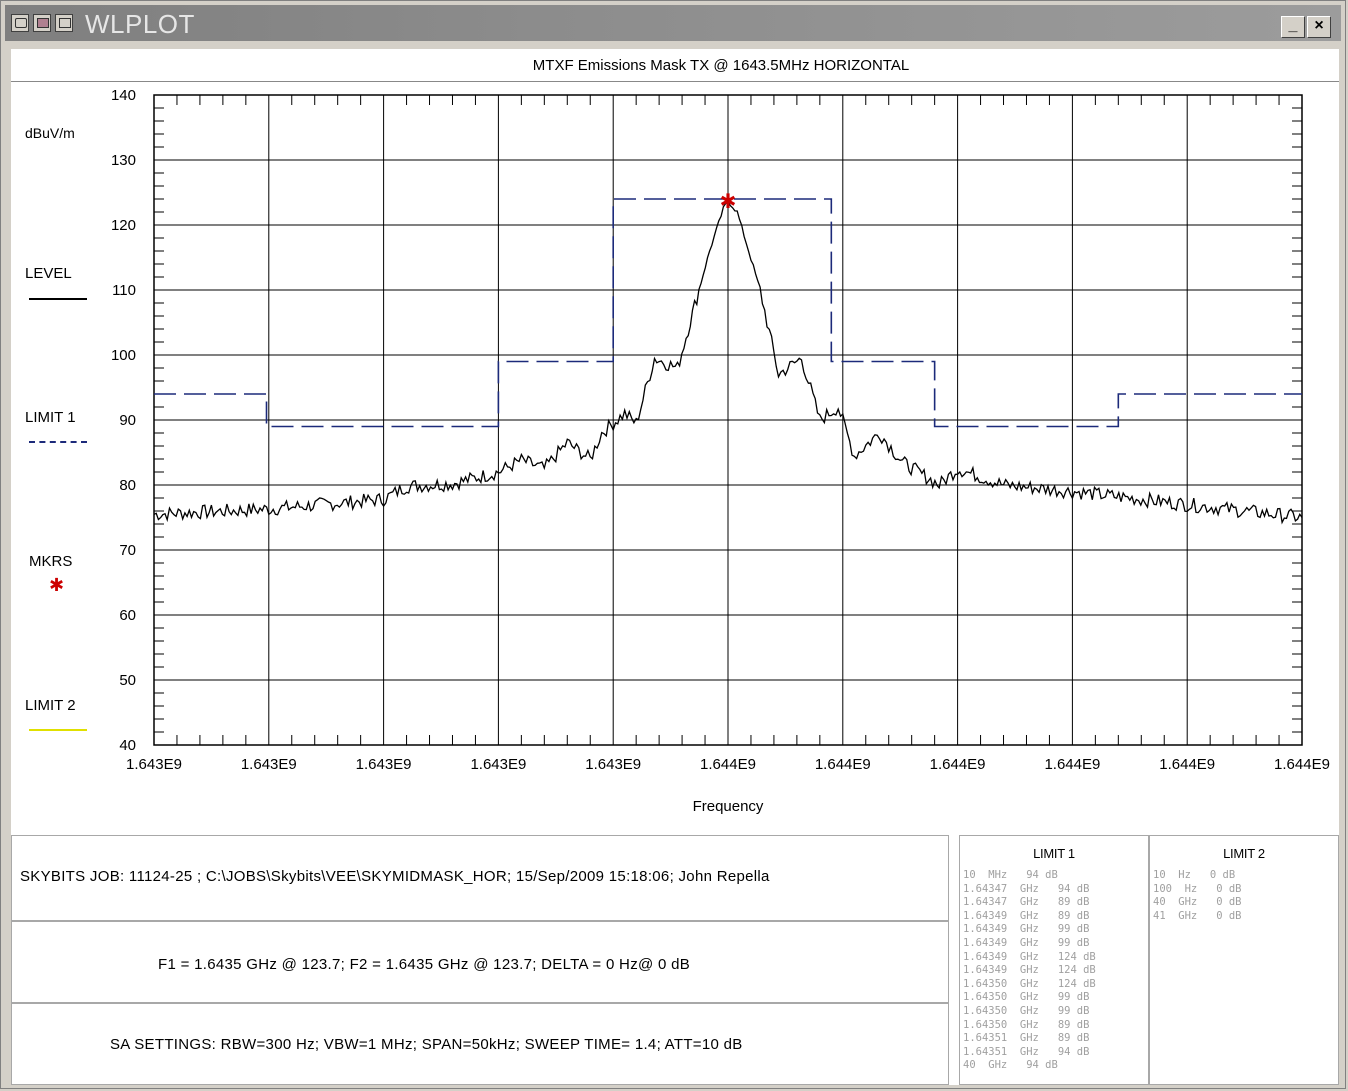  What do you see at coordinates (1026, 902) in the screenshot?
I see `limit1-table-row: 1.64347 GHz 89 dB` at bounding box center [1026, 902].